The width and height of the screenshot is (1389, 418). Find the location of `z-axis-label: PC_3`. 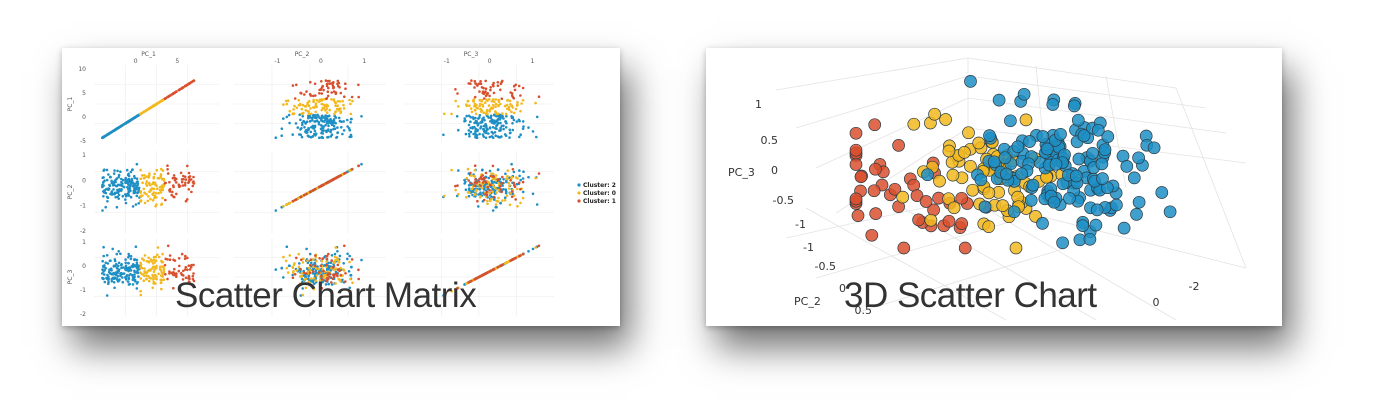

z-axis-label: PC_3 is located at coordinates (741, 172).